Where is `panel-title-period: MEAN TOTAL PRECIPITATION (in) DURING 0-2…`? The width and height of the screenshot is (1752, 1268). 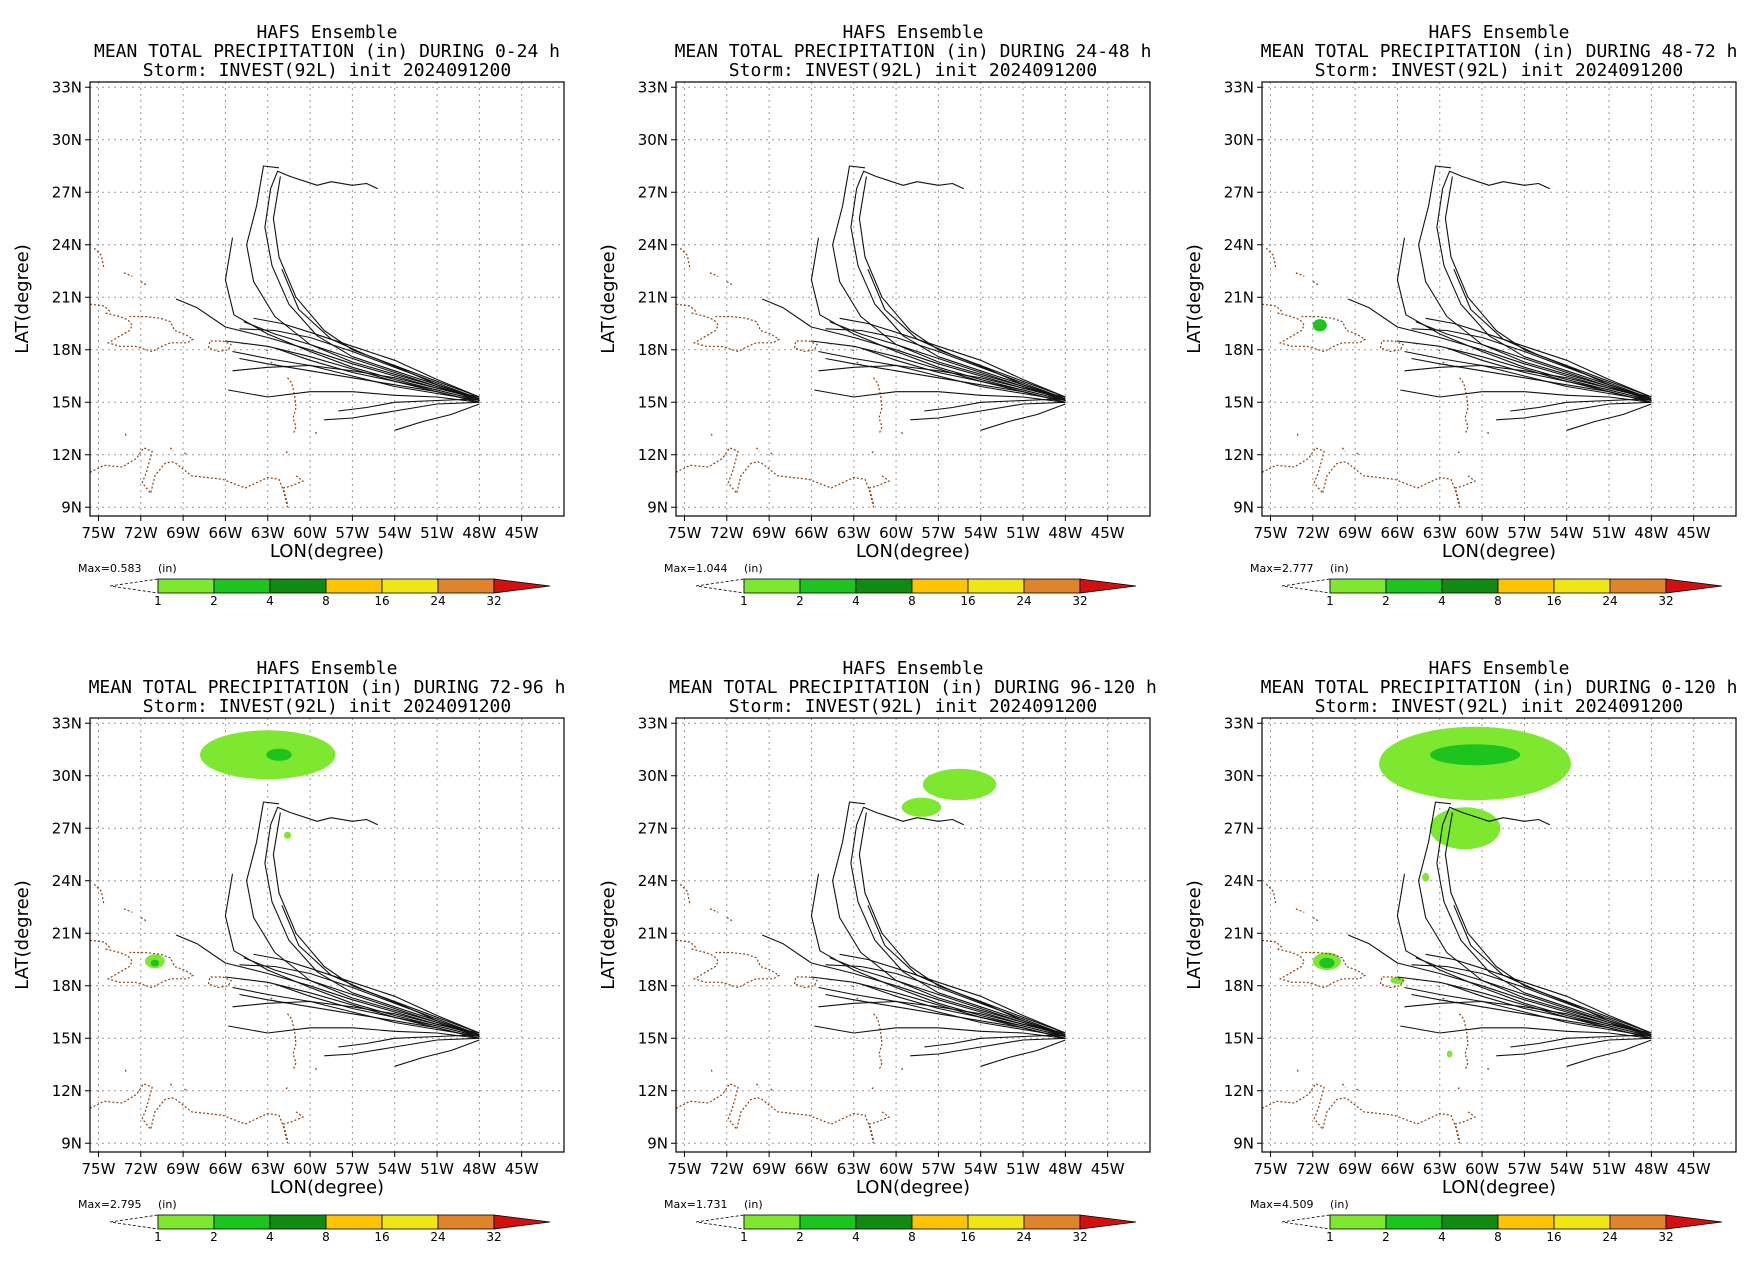
panel-title-period: MEAN TOTAL PRECIPITATION (in) DURING 0-2… is located at coordinates (327, 51).